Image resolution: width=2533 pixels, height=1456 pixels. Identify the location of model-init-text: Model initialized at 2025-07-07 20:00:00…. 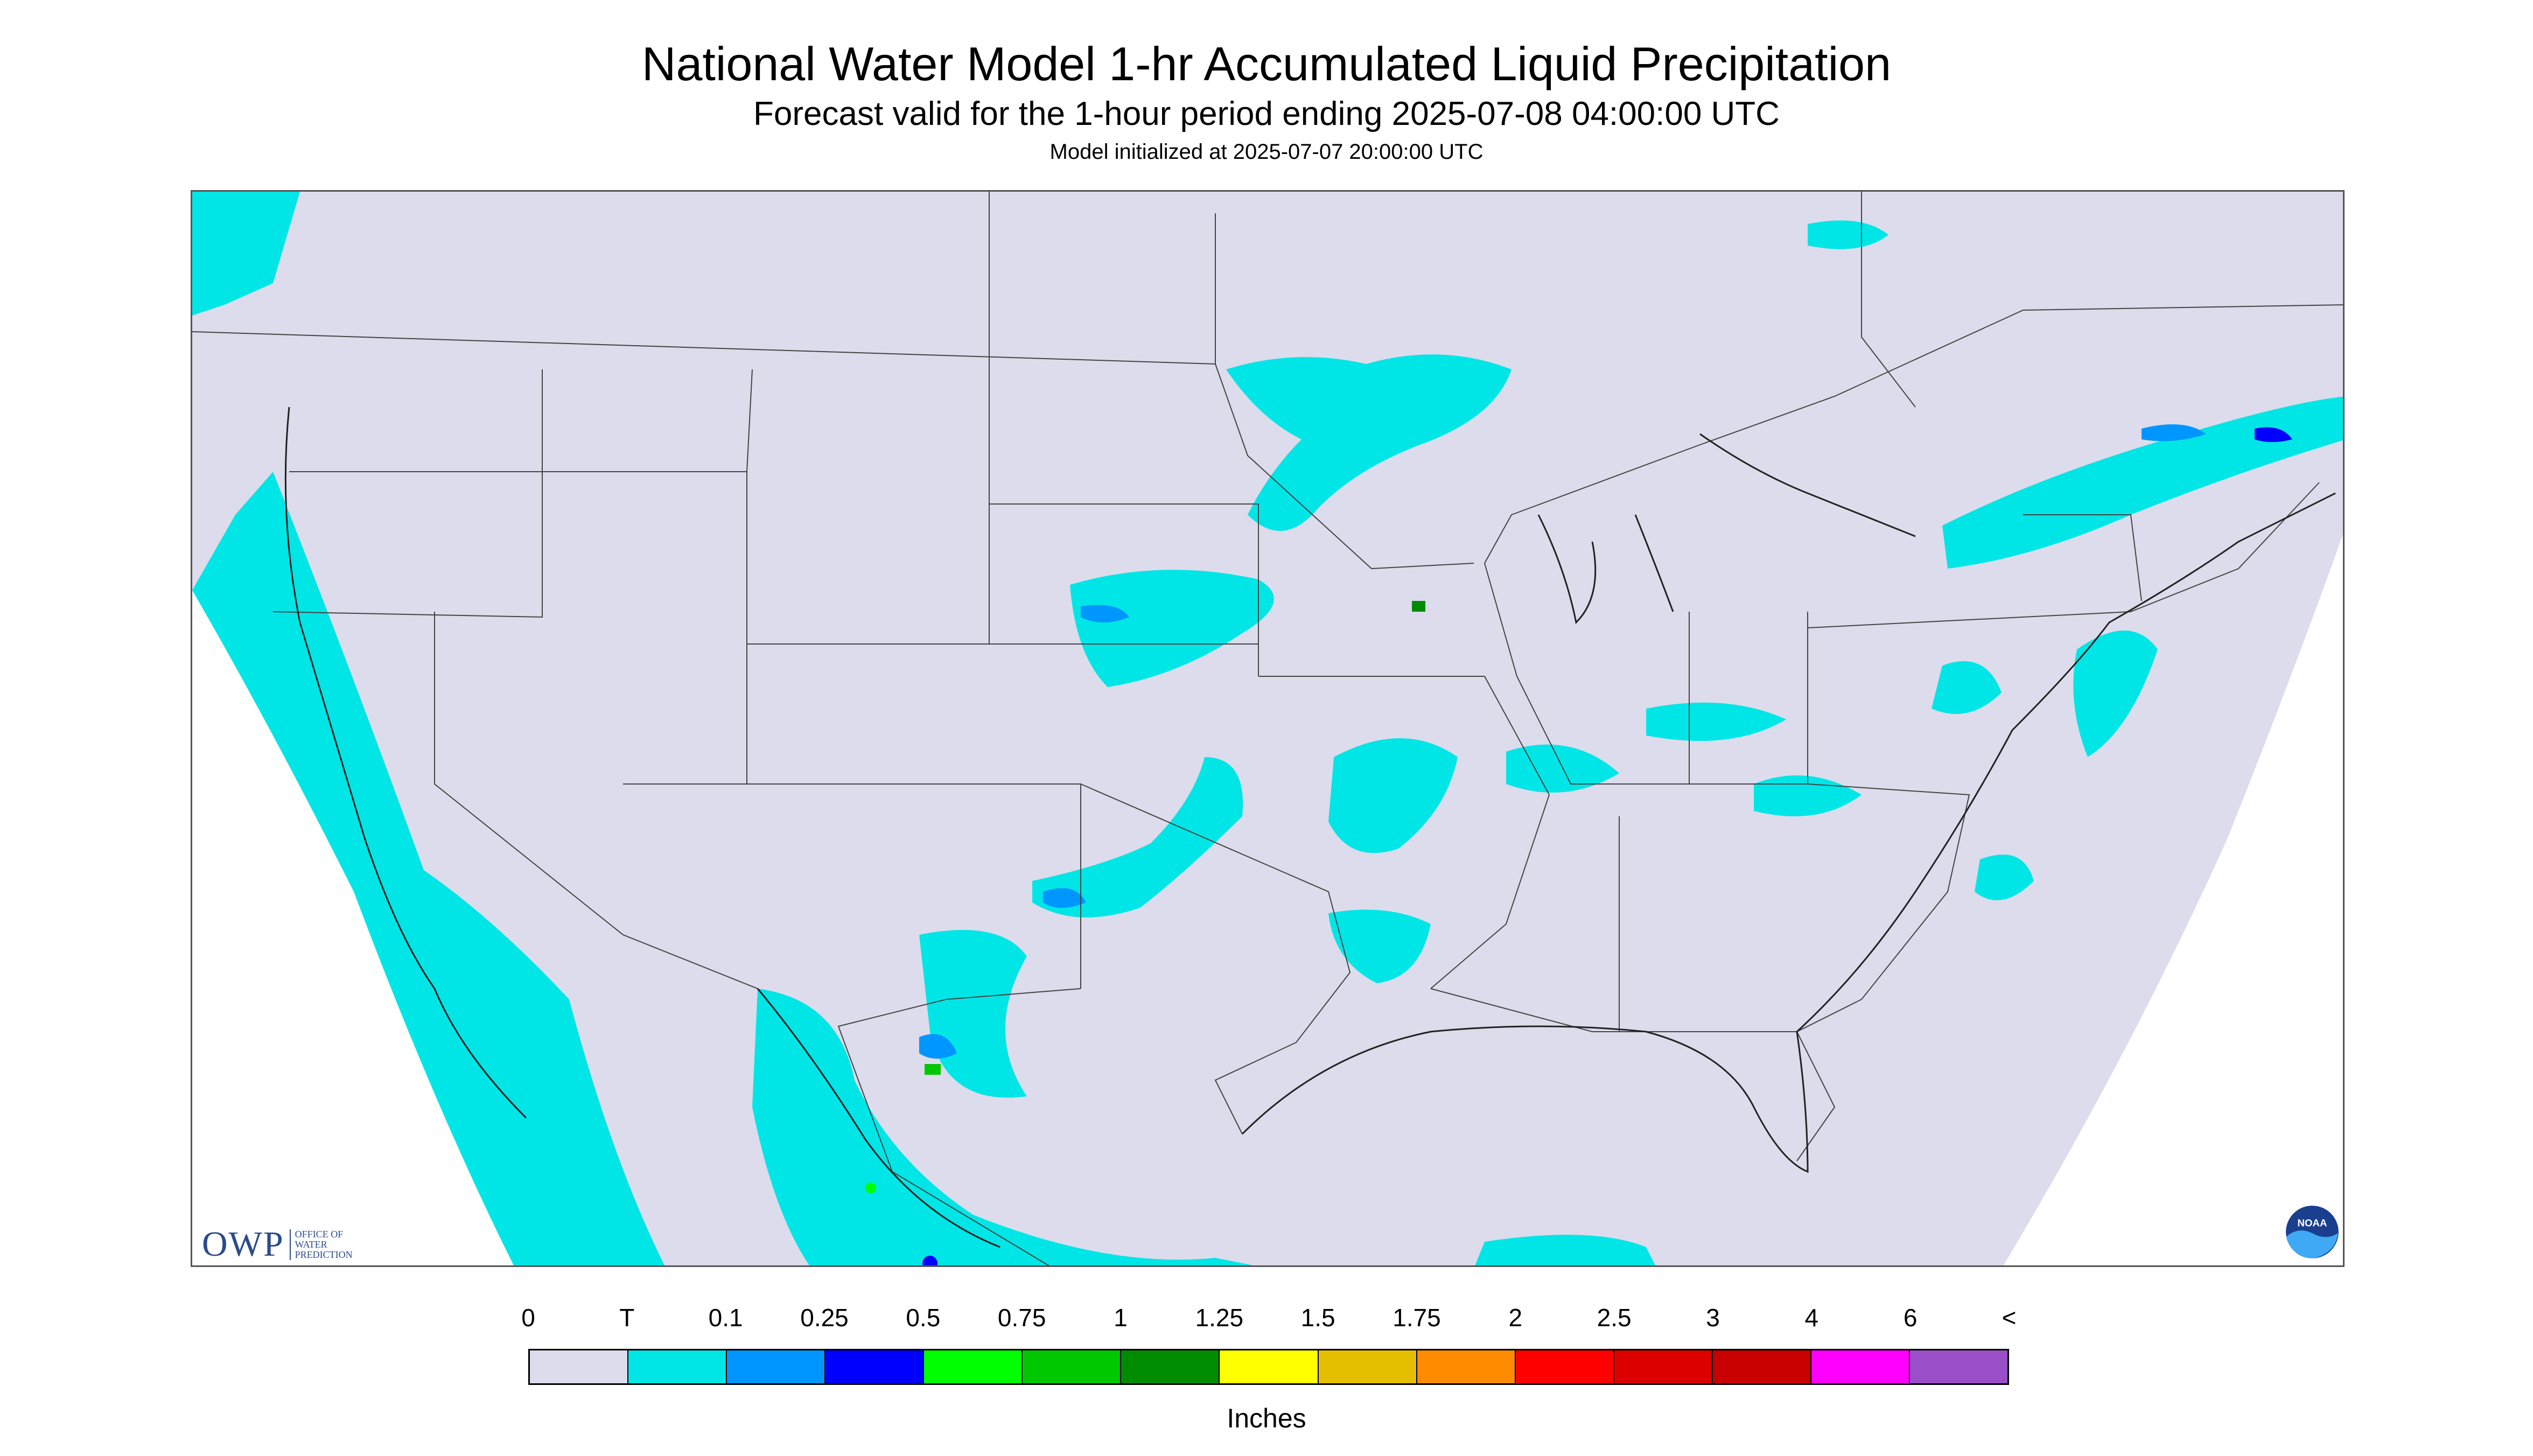
(1266, 152).